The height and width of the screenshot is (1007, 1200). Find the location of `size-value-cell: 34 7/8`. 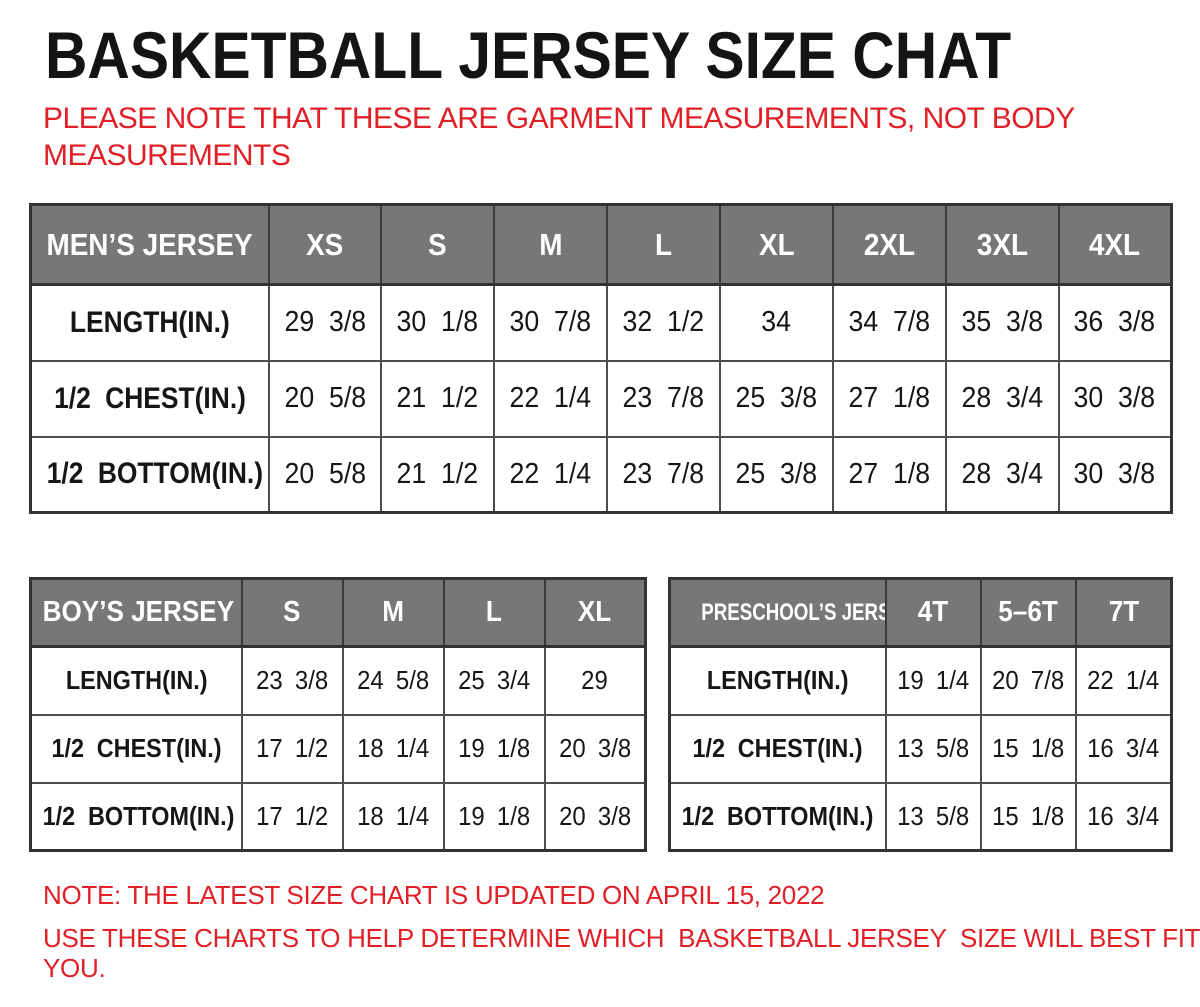

size-value-cell: 34 7/8 is located at coordinates (889, 322).